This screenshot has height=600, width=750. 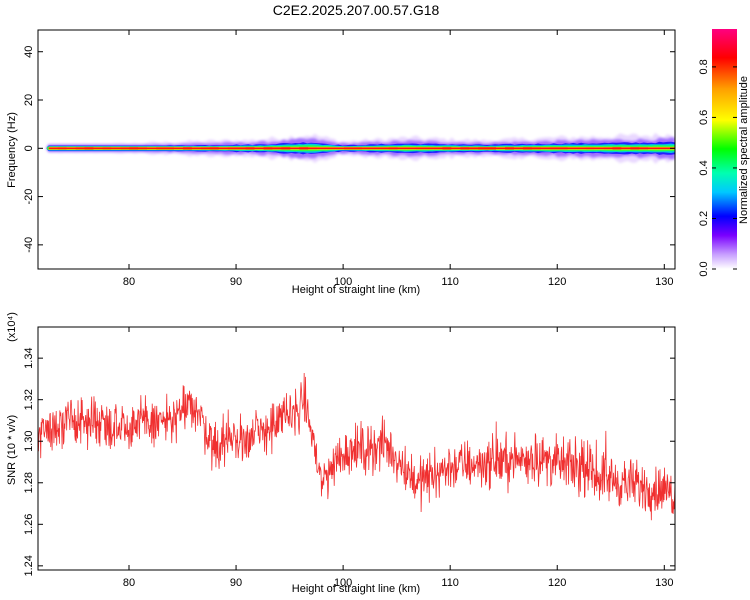 I want to click on snr-y-multiplier: (x10⁴), so click(x=12, y=327).